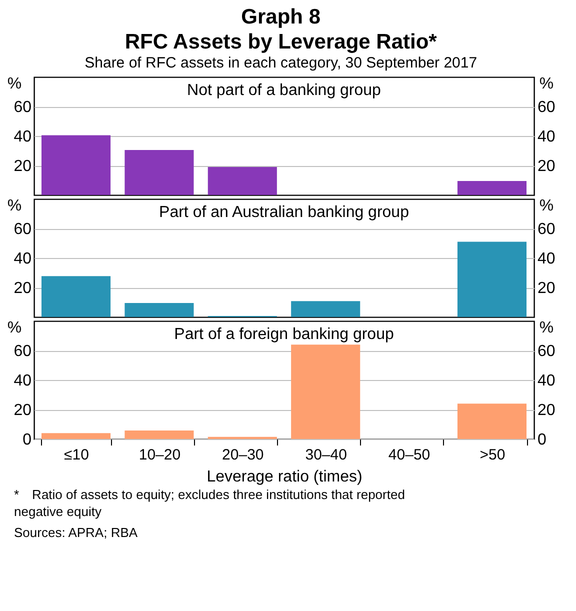 The image size is (576, 611). Describe the element at coordinates (409, 455) in the screenshot. I see `x-tick-label: 40–50` at that location.